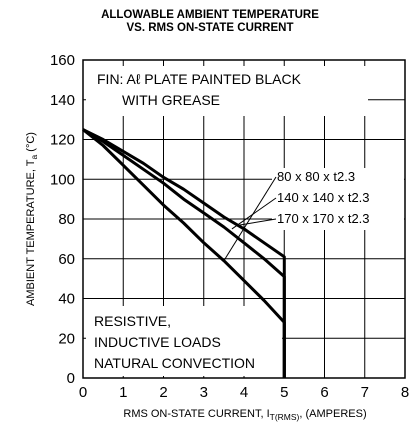 The width and height of the screenshot is (417, 439). What do you see at coordinates (316, 176) in the screenshot?
I see `legend-label: 80 x 80 x t2.3` at bounding box center [316, 176].